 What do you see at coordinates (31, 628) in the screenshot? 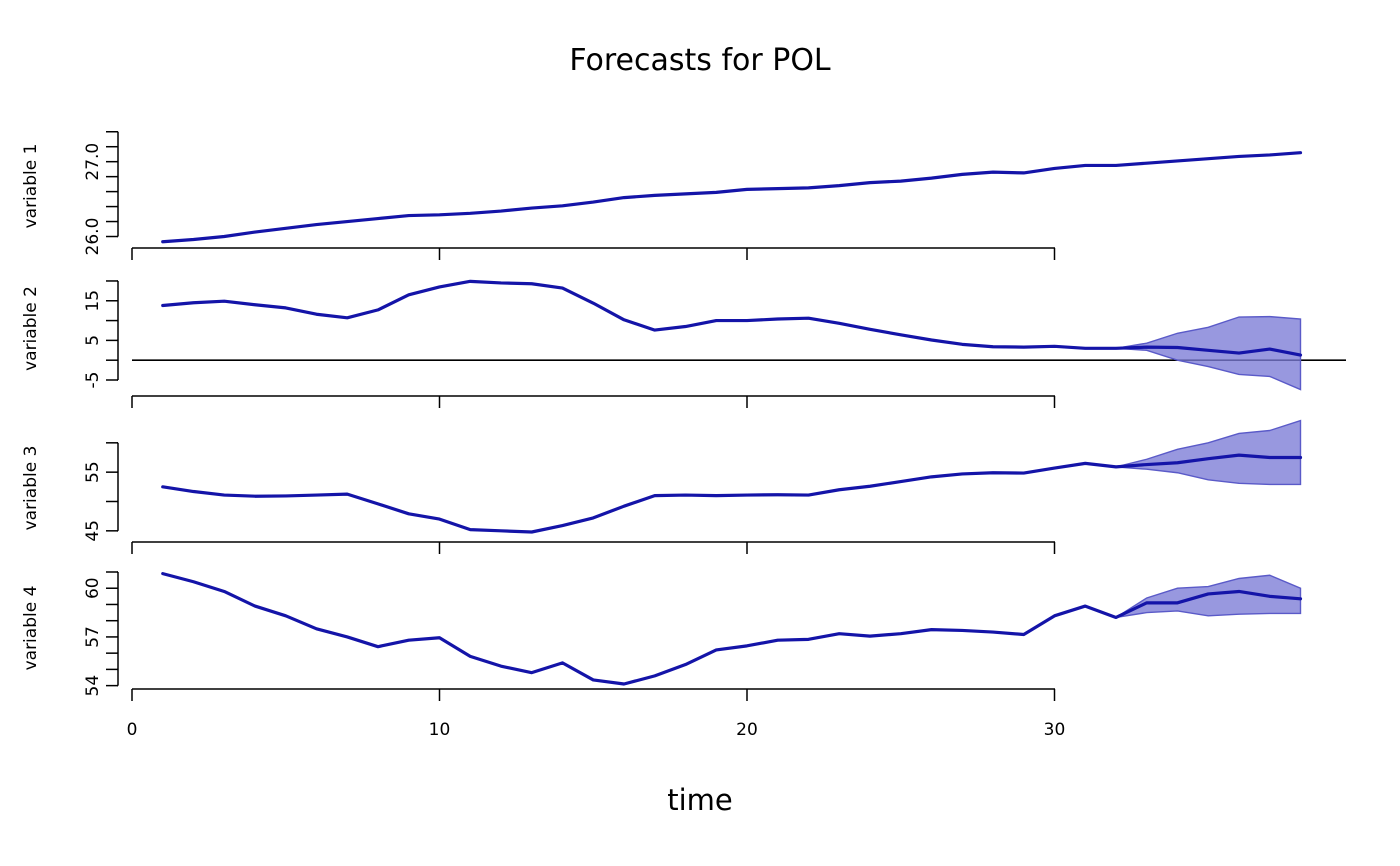
I see `y-axis-title: variable 4` at bounding box center [31, 628].